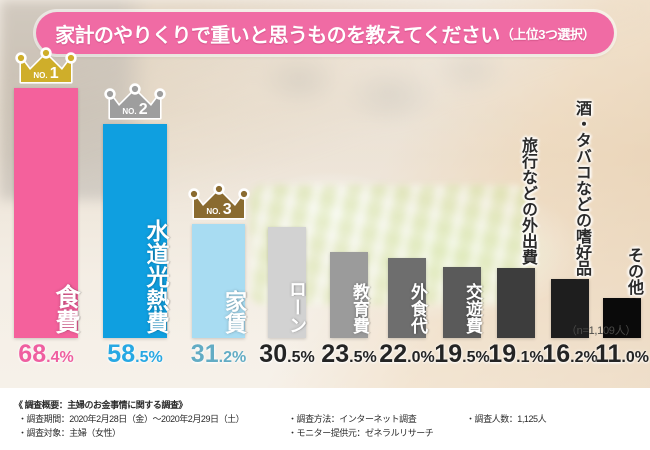 The height and width of the screenshot is (450, 650). I want to click on bar-label-shadow: 外食代, so click(417, 308).